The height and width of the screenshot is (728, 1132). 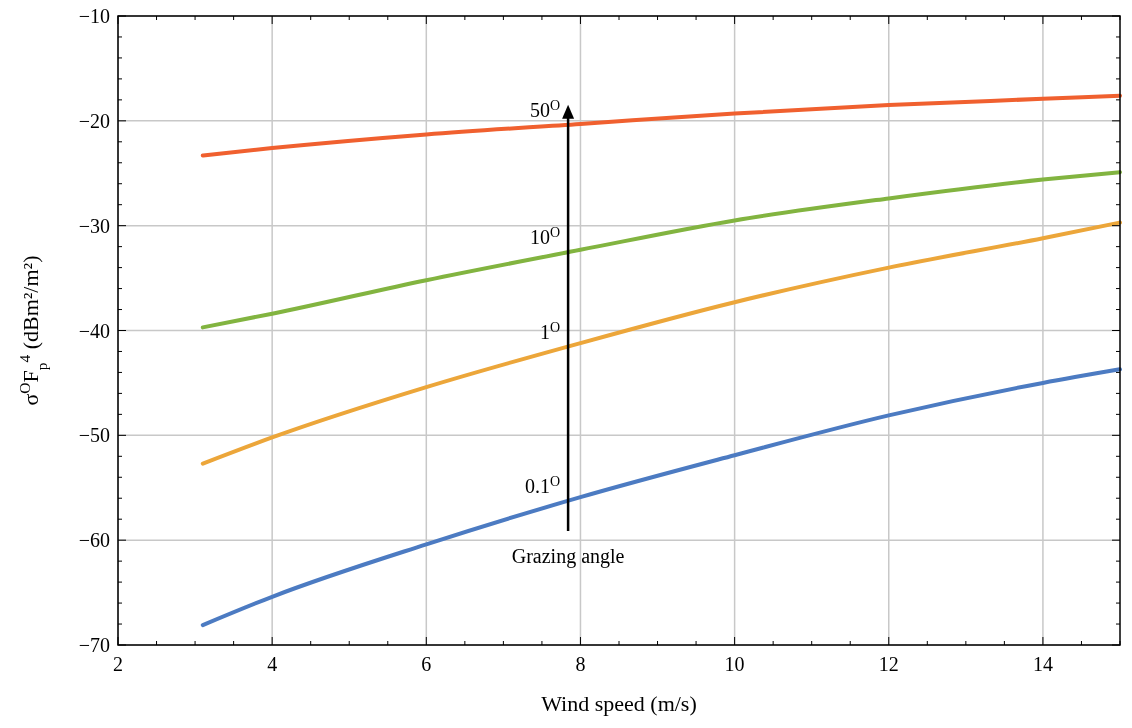 What do you see at coordinates (734, 664) in the screenshot?
I see `x-tick-label: 10` at bounding box center [734, 664].